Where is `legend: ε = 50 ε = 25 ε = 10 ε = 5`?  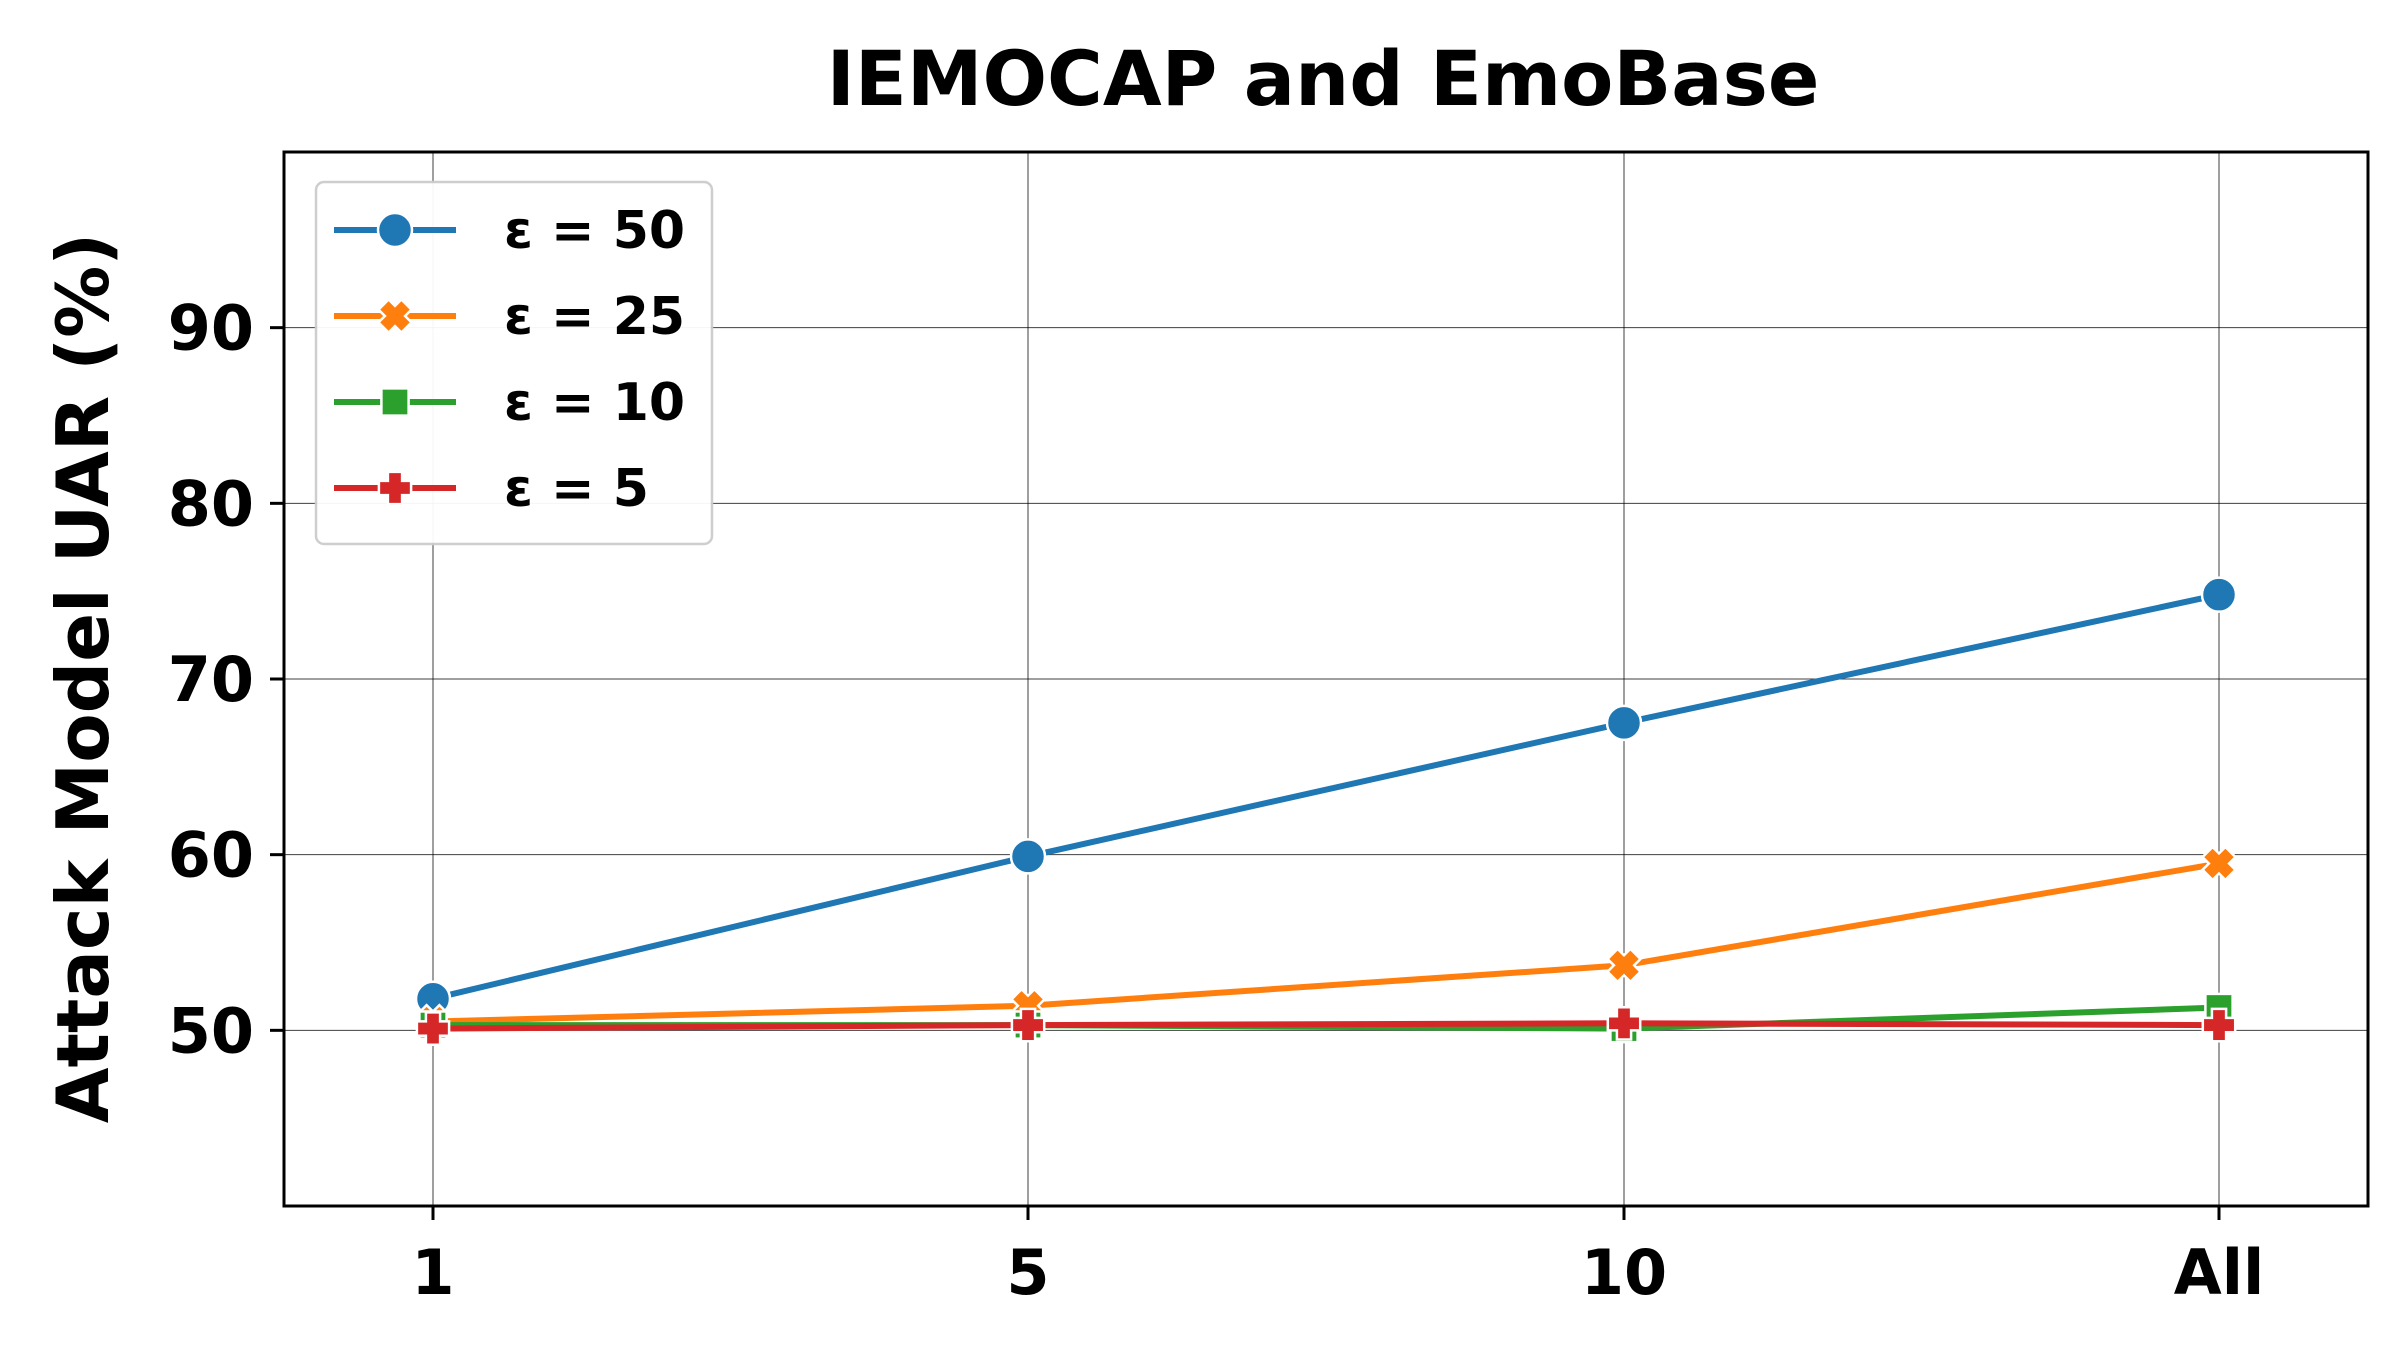
legend: ε = 50 ε = 25 ε = 10 ε = 5 is located at coordinates (514, 363).